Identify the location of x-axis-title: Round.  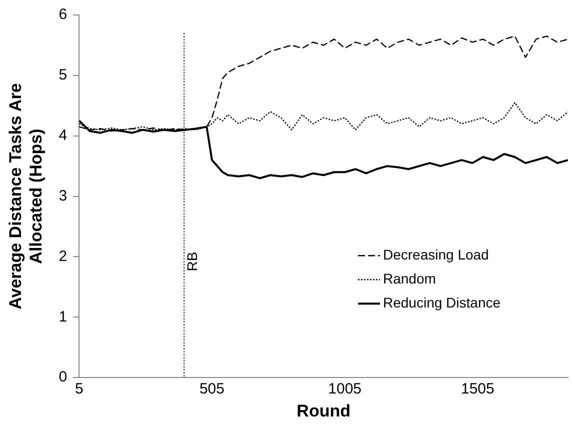
(323, 410).